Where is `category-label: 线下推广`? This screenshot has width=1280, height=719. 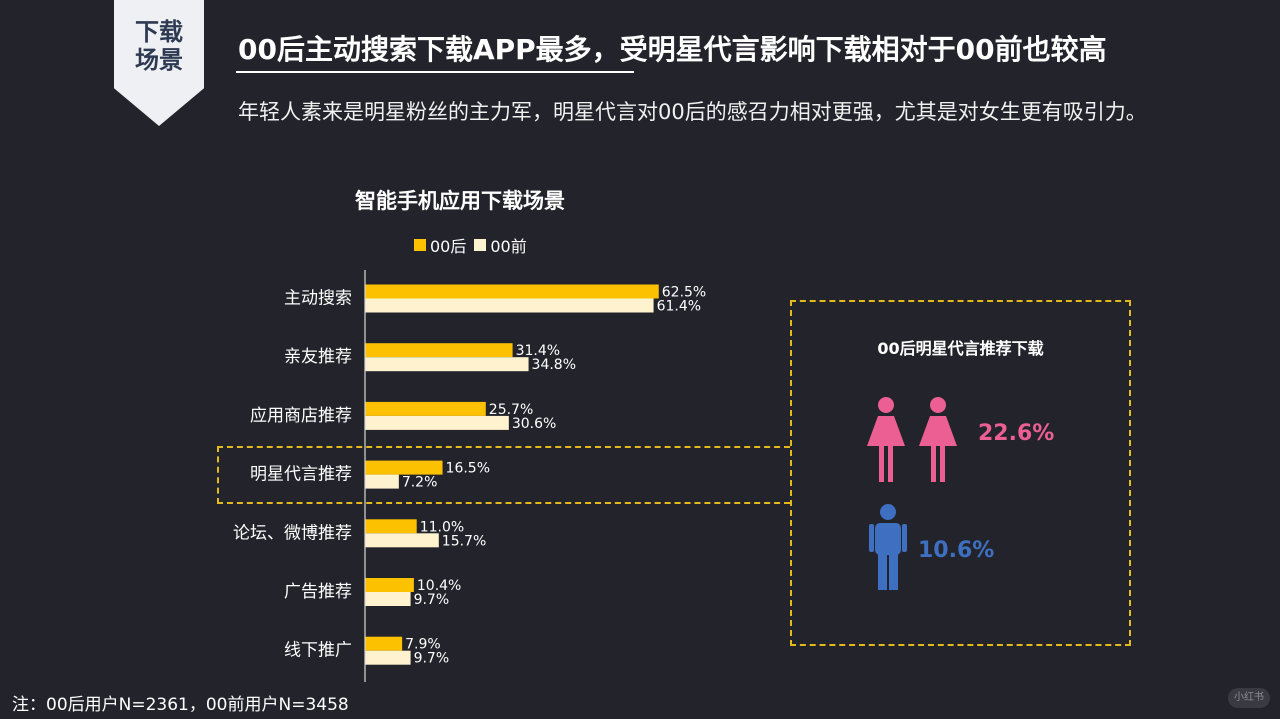 category-label: 线下推广 is located at coordinates (318, 651).